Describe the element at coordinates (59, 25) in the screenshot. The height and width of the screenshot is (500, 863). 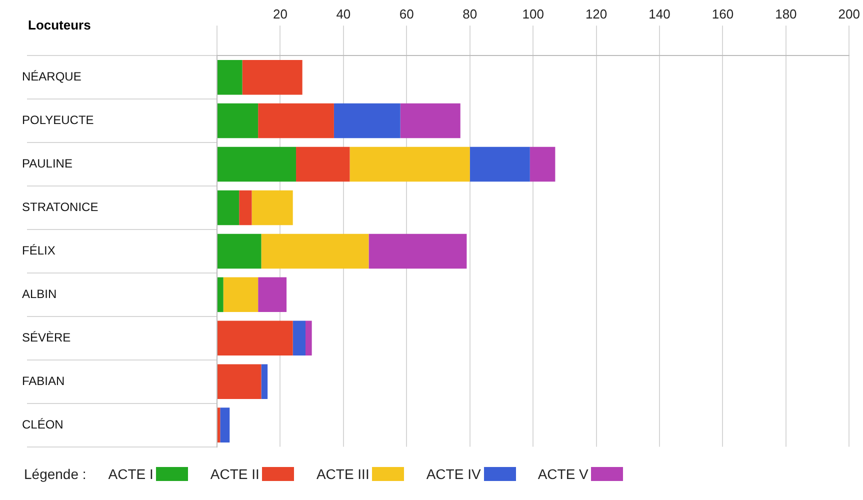
I see `y-axis-title: Locuteurs` at that location.